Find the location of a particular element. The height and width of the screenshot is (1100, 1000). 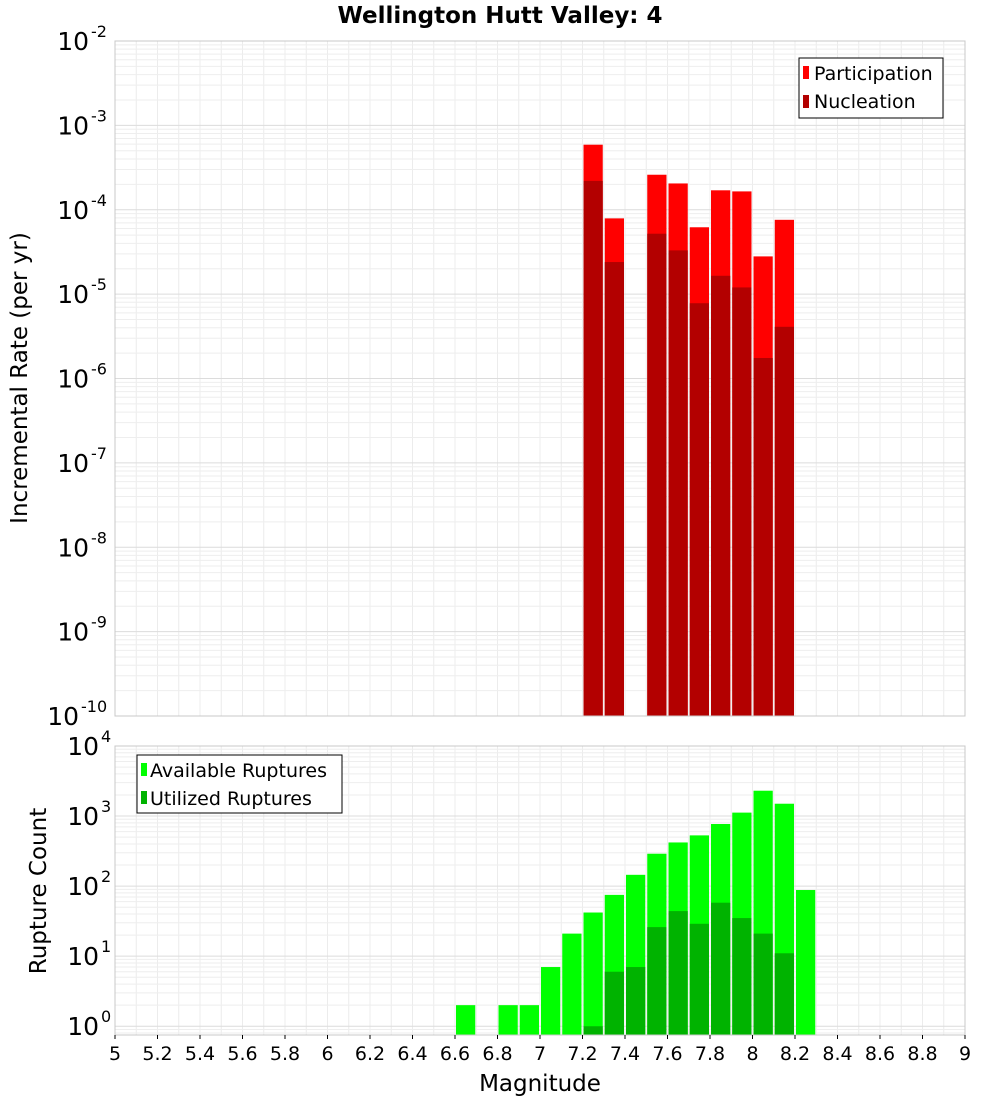

top-y-tick-label: 10 -6 is located at coordinates (82, 377).